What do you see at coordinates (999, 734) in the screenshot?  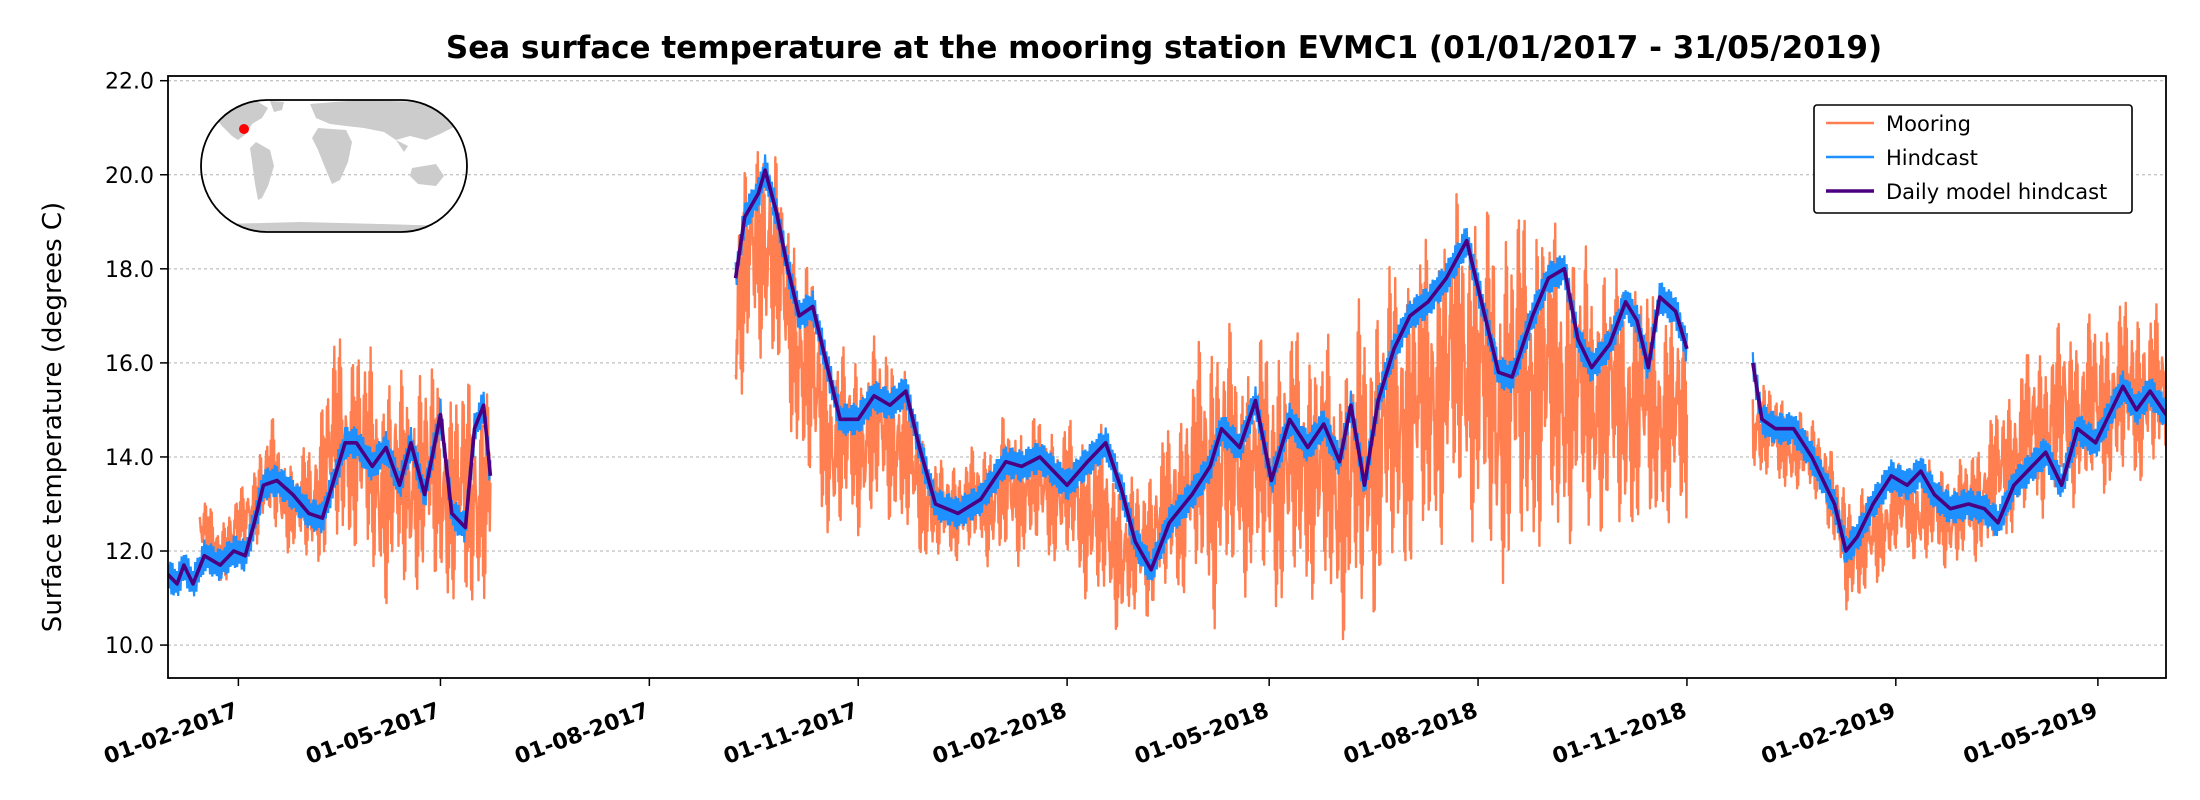 I see `x-tick-label: 01-02-2018` at bounding box center [999, 734].